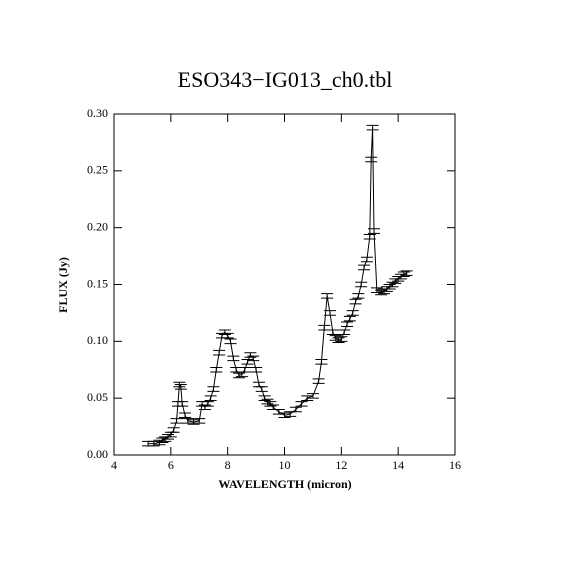 The width and height of the screenshot is (570, 570). I want to click on x-tick-label: 6, so click(171, 465).